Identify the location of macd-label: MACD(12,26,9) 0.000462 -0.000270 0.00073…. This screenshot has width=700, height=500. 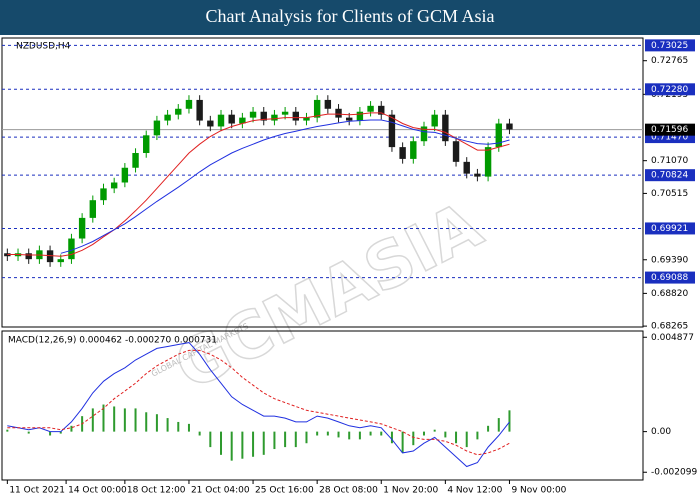
(112, 341).